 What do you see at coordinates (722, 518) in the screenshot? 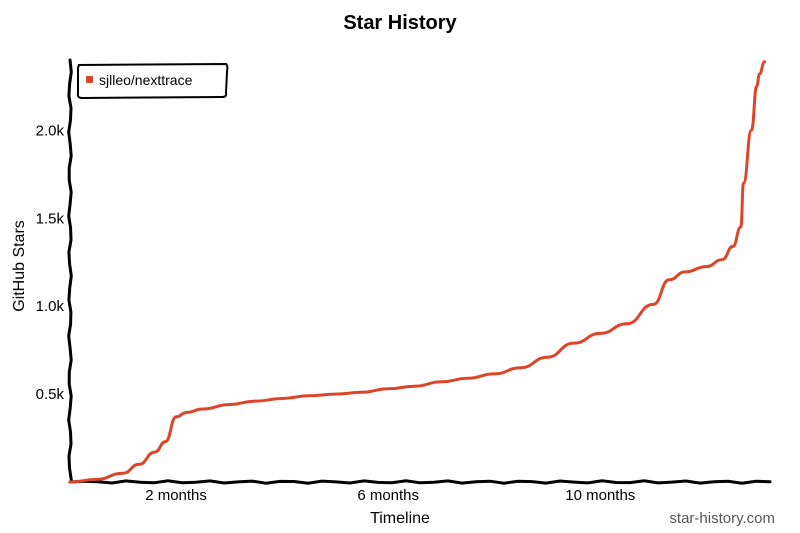
I see `watermark: star-history.com` at bounding box center [722, 518].